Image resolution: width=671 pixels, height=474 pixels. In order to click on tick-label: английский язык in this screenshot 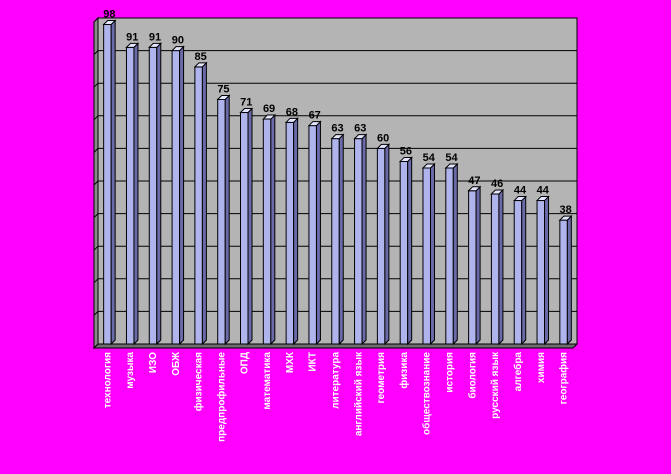, I will do `click(358, 393)`.